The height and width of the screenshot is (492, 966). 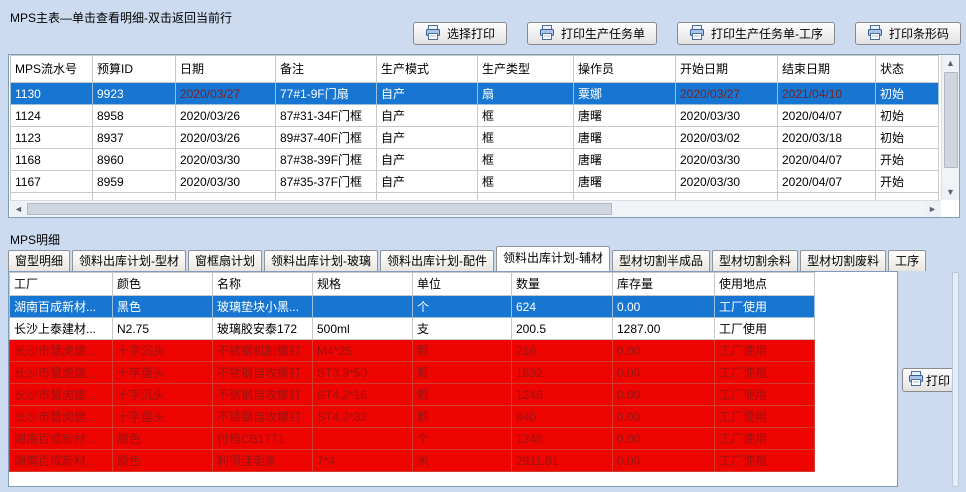 What do you see at coordinates (562, 306) in the screenshot?
I see `table-cell: 624` at bounding box center [562, 306].